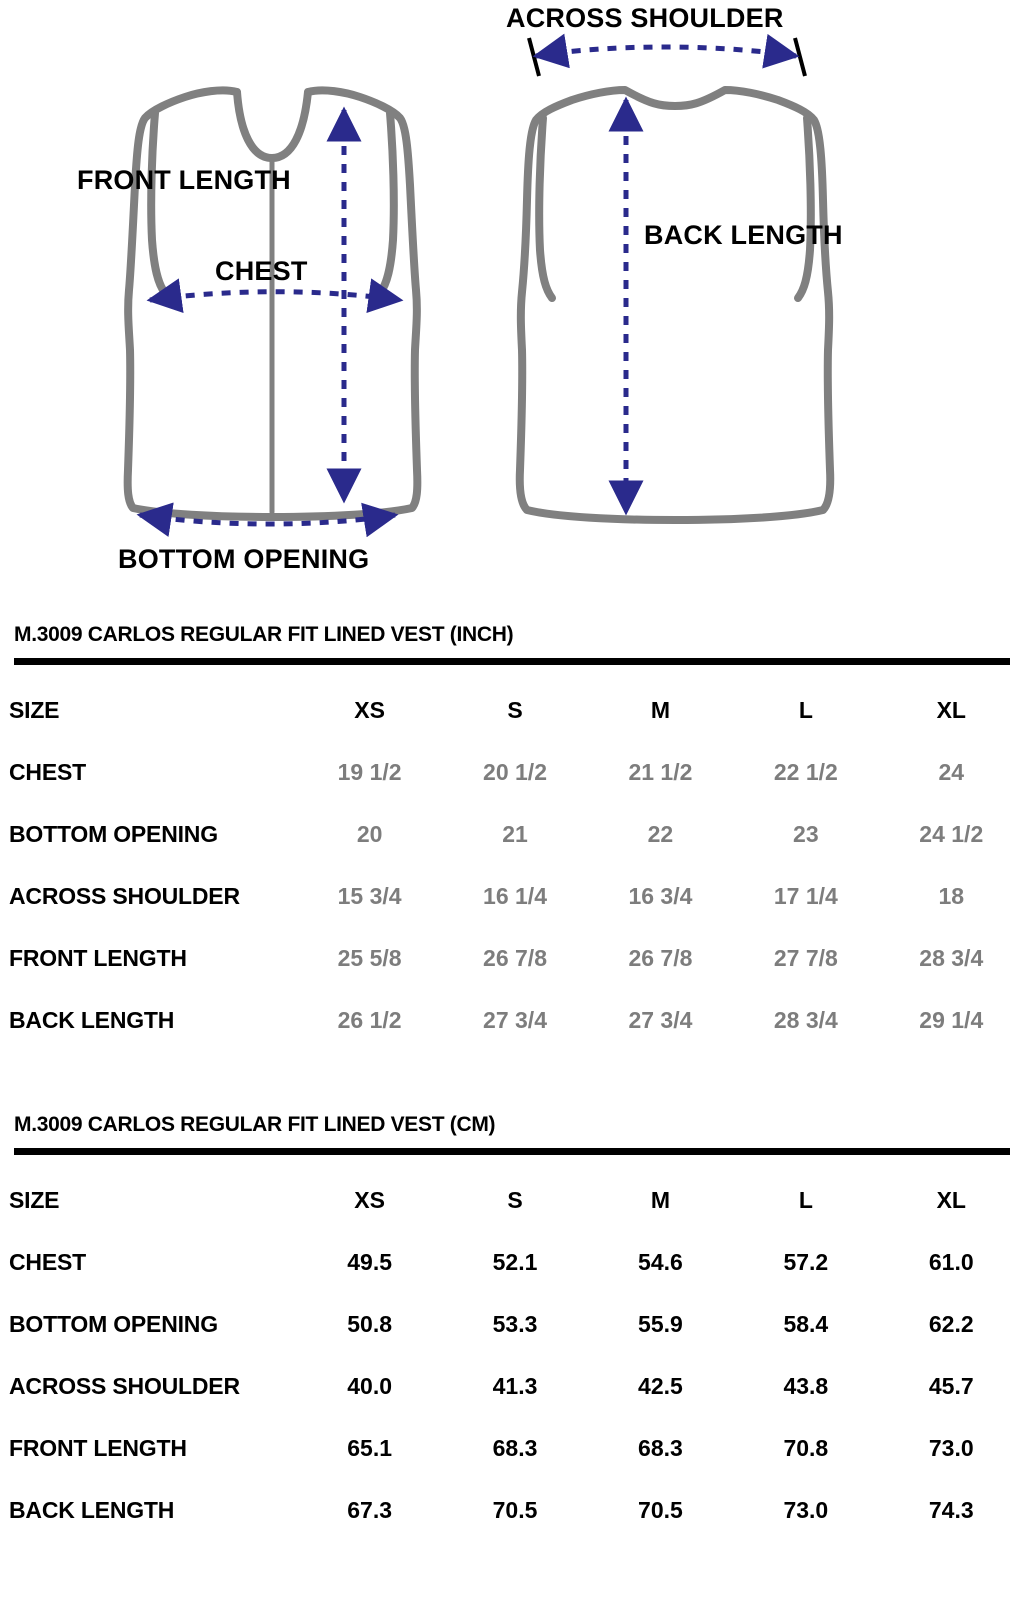 The width and height of the screenshot is (1024, 1621). I want to click on cell-bottom-opening-m: 55.9, so click(660, 1323).